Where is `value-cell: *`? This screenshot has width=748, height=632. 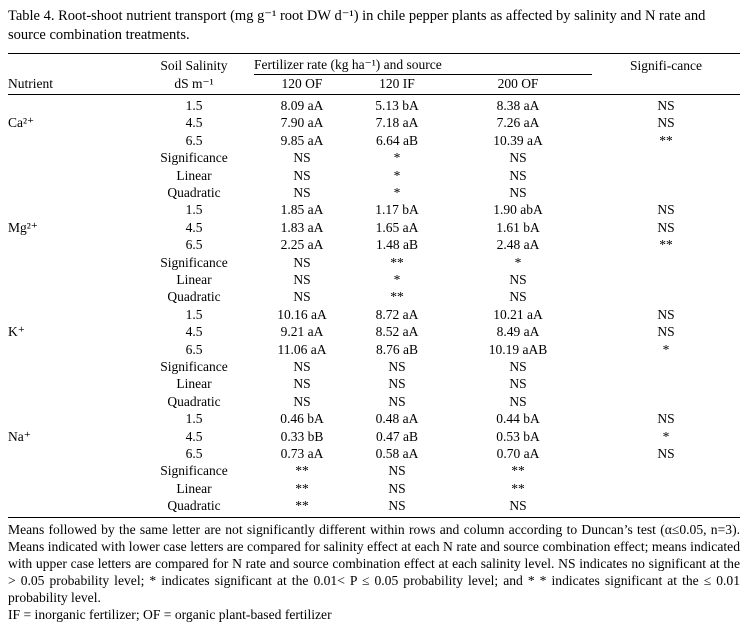
value-cell: * is located at coordinates (397, 158).